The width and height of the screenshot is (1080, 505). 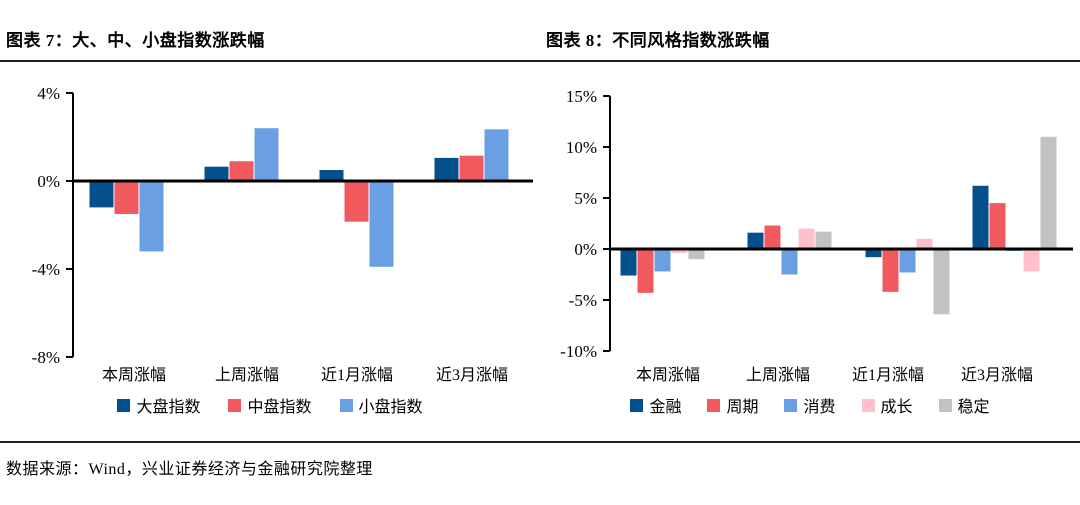 What do you see at coordinates (665, 407) in the screenshot?
I see `legend-label: 金融` at bounding box center [665, 407].